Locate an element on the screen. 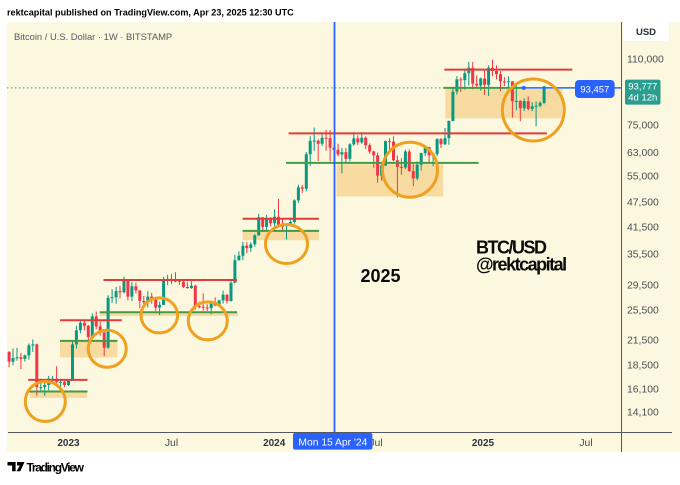 Image resolution: width=680 pixels, height=485 pixels. svg-text: BTC/USD is located at coordinates (511, 248).